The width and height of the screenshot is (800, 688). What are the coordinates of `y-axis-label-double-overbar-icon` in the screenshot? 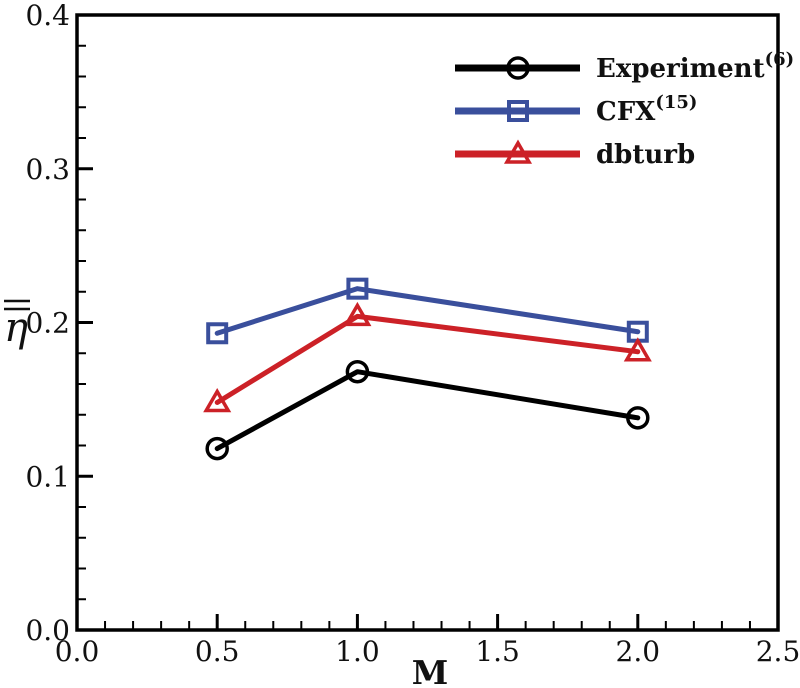 It's located at (17, 305).